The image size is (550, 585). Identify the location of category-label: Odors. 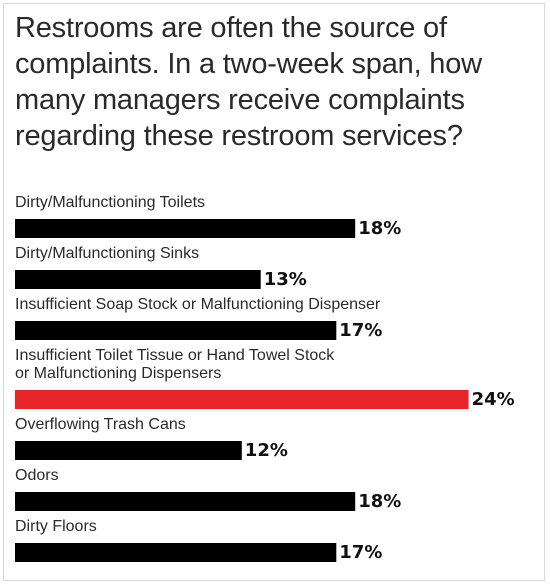
(37, 475).